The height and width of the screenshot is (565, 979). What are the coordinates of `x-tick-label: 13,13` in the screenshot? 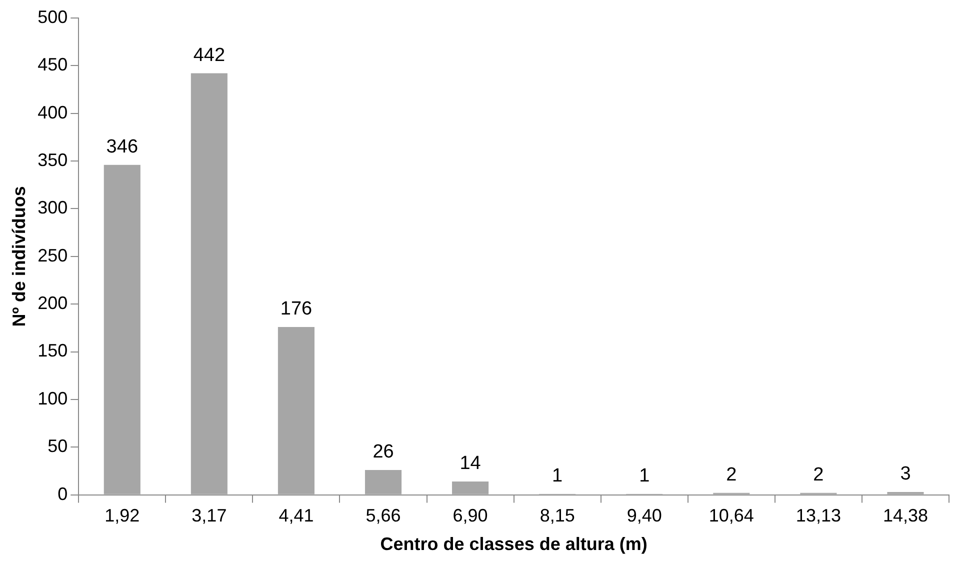 It's located at (818, 516).